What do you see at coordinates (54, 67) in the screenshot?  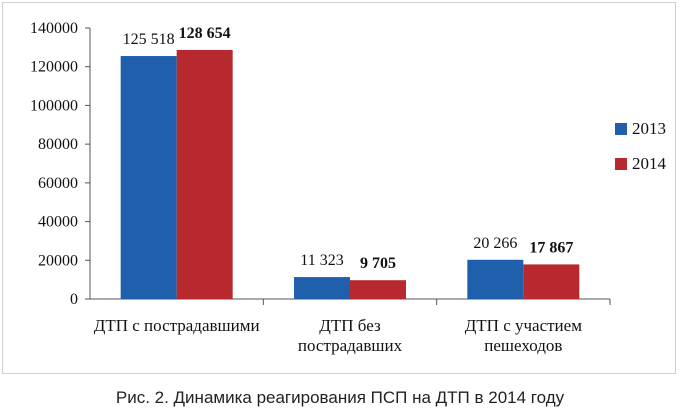 I see `y-tick-label: 120000` at bounding box center [54, 67].